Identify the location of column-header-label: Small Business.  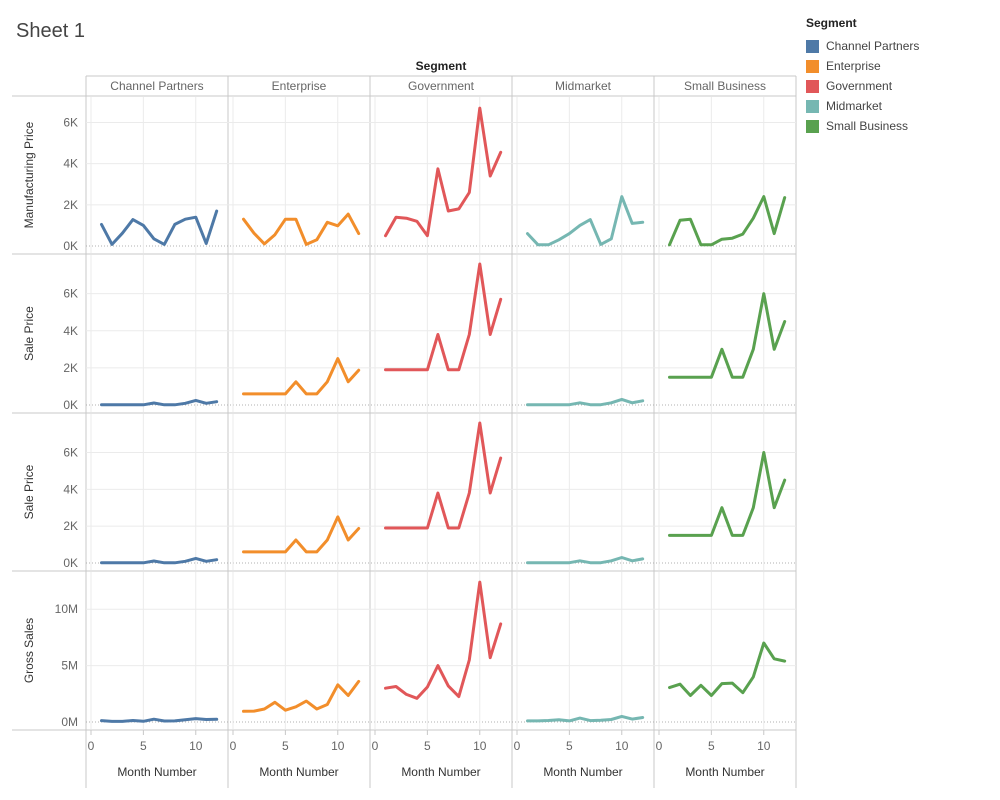
(725, 86).